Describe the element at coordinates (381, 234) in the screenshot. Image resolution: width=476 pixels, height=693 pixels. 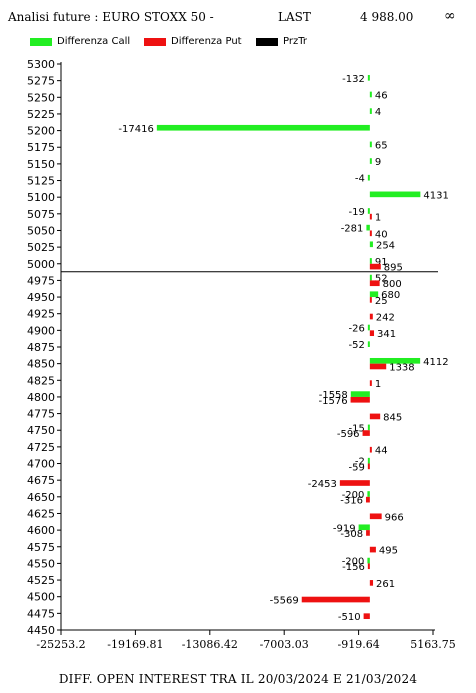
I see `put-value-label: 40` at that location.